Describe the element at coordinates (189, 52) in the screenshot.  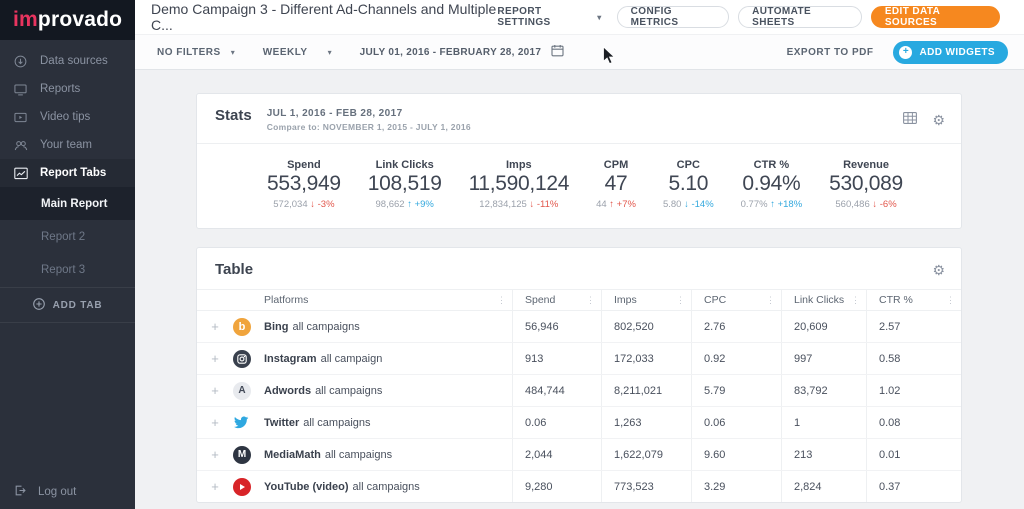
I see `filters-dropdown: NO FILTERS` at that location.